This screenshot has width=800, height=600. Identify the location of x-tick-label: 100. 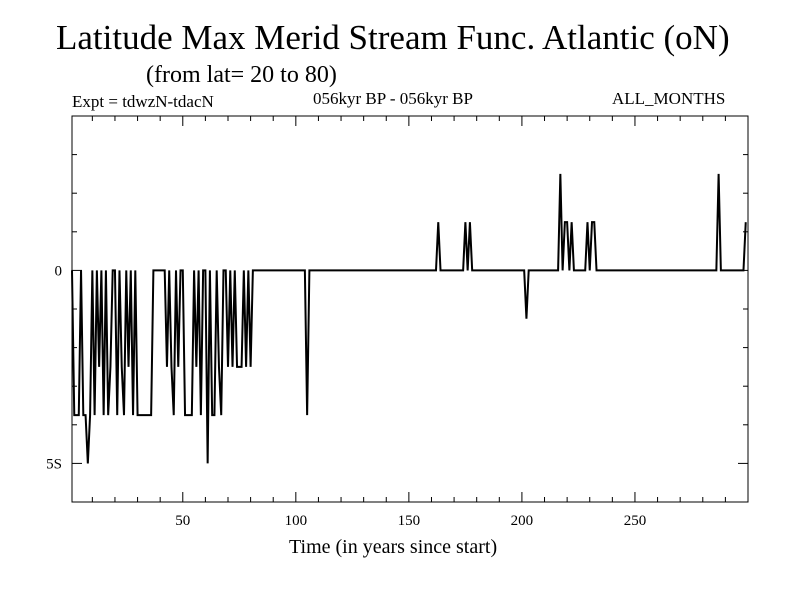
(296, 521).